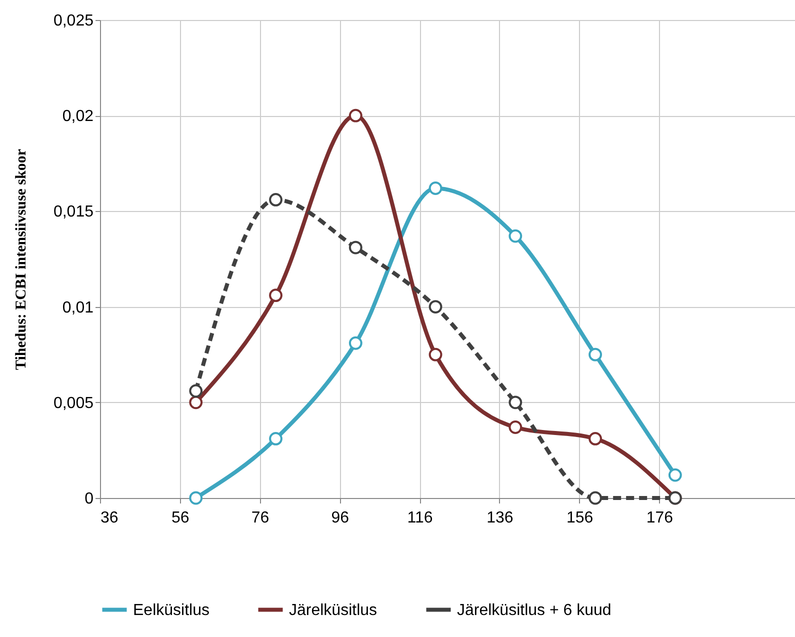  I want to click on x-tick-label: 116, so click(420, 518).